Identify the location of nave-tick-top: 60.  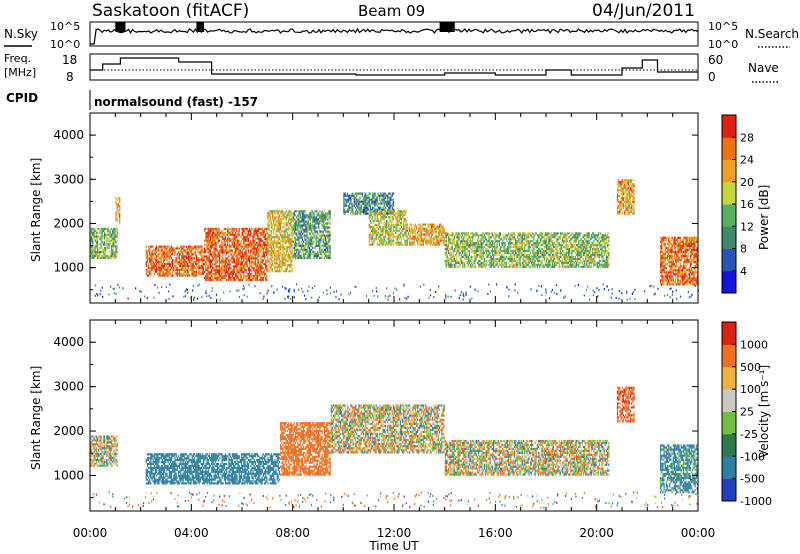
(715, 60).